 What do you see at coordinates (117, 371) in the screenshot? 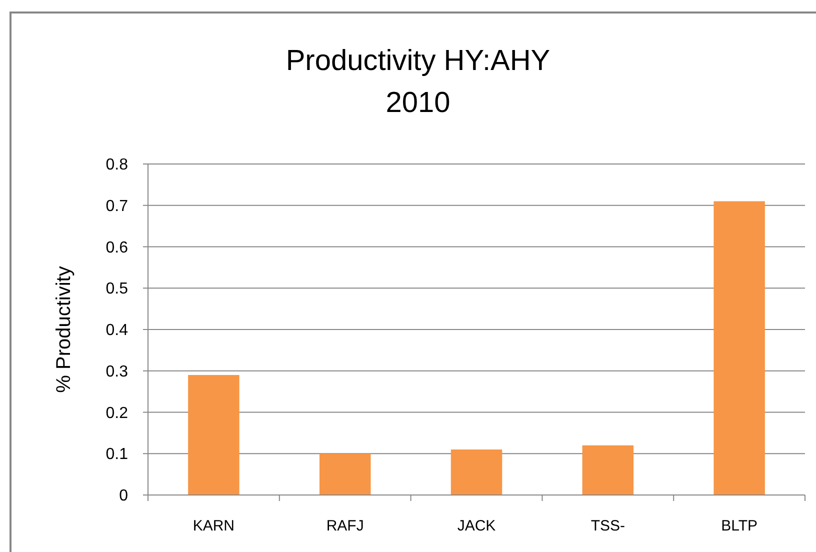
I see `y-tick-label: 0.3` at bounding box center [117, 371].